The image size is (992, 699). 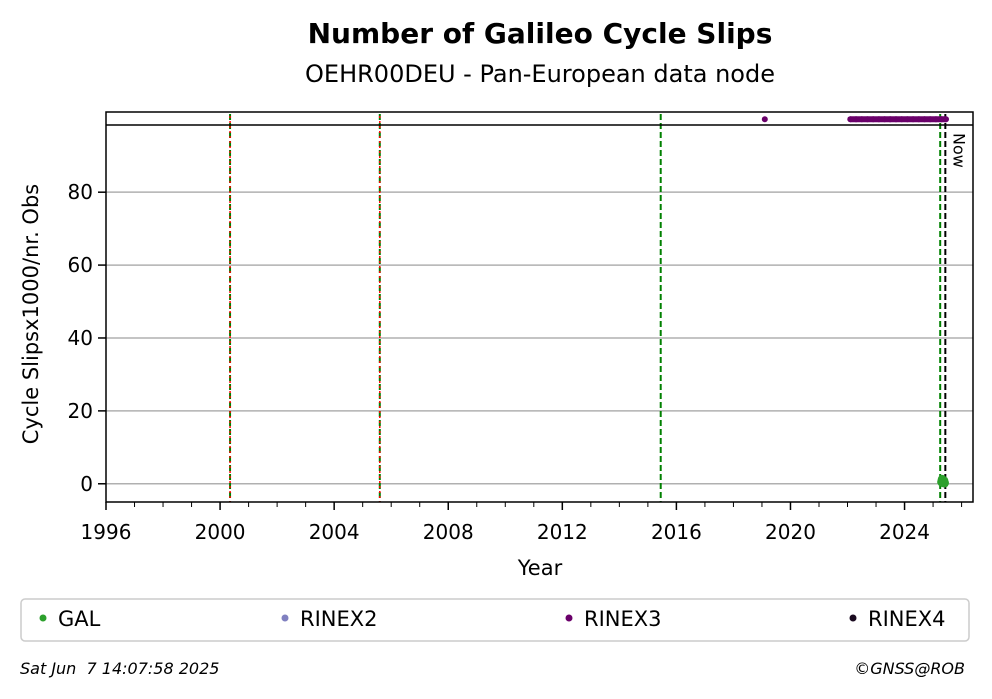 I want to click on chart-title: Number of Galileo Cycle Slips, so click(x=540, y=33).